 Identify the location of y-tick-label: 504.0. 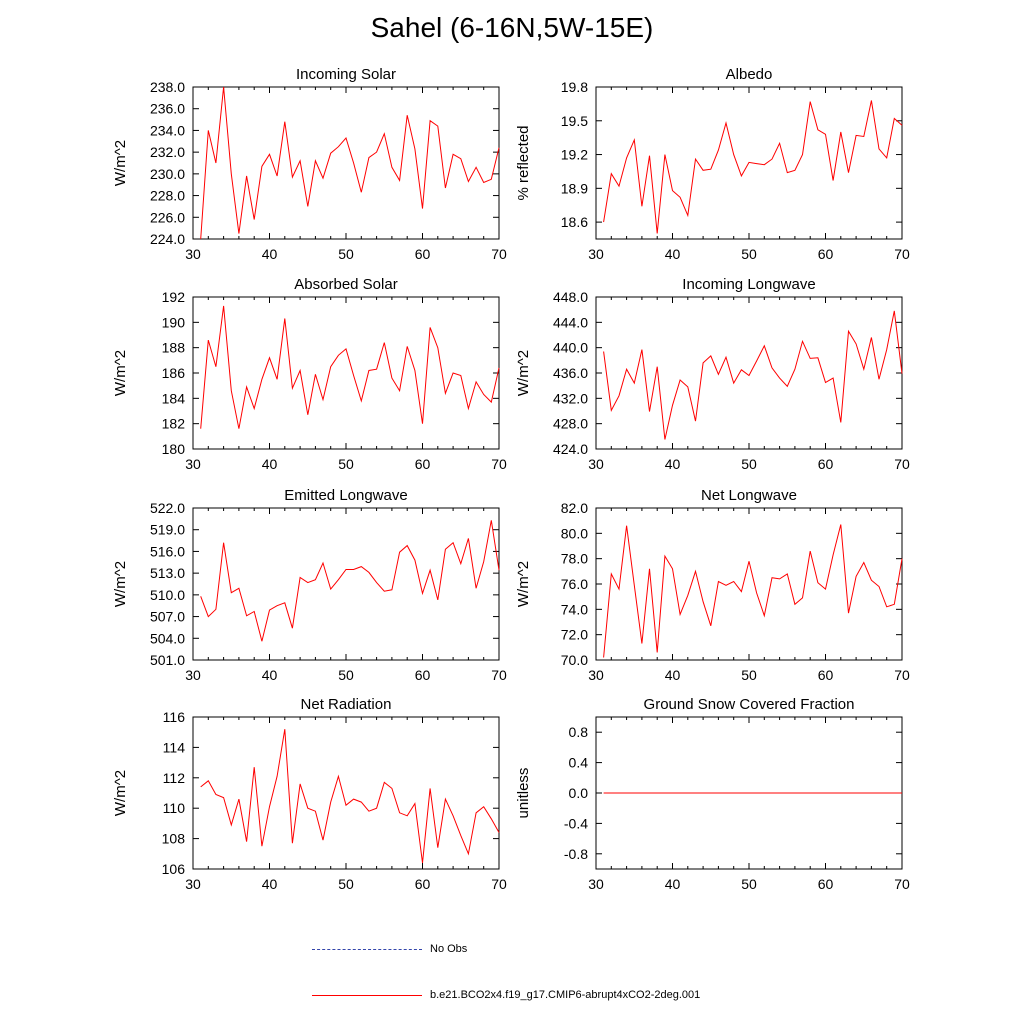
(167, 638).